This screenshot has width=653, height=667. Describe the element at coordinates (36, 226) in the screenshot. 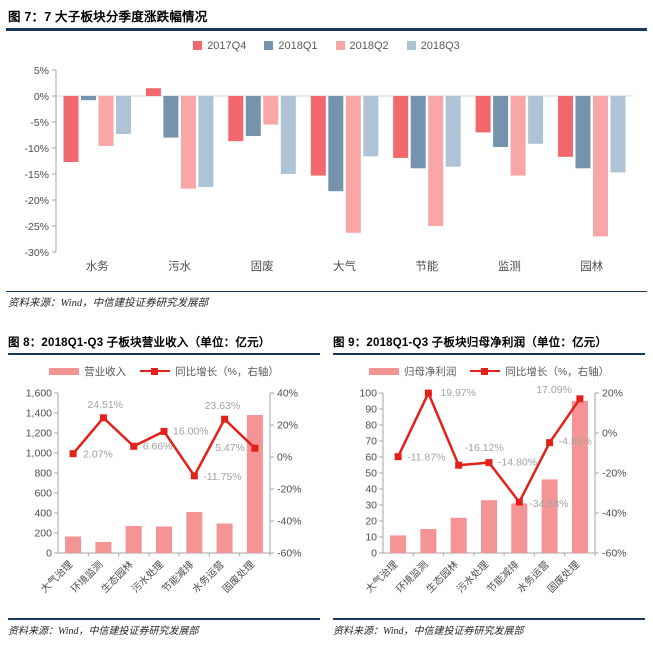

I see `y-tick-label: -25%` at that location.